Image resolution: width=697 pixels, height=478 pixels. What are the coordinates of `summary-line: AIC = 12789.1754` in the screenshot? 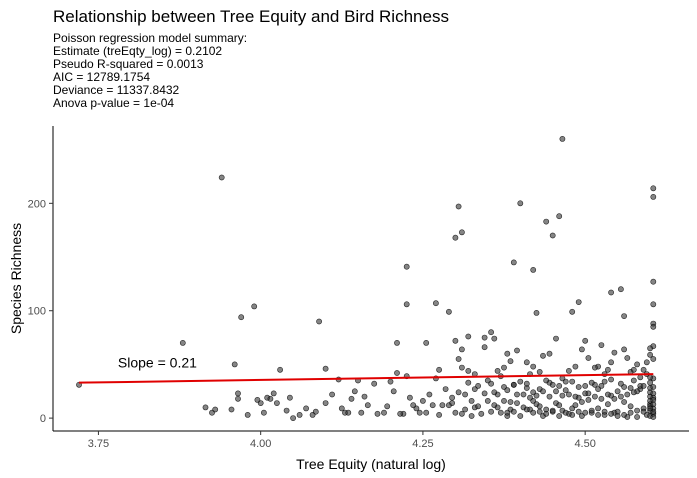 It's located at (102, 77).